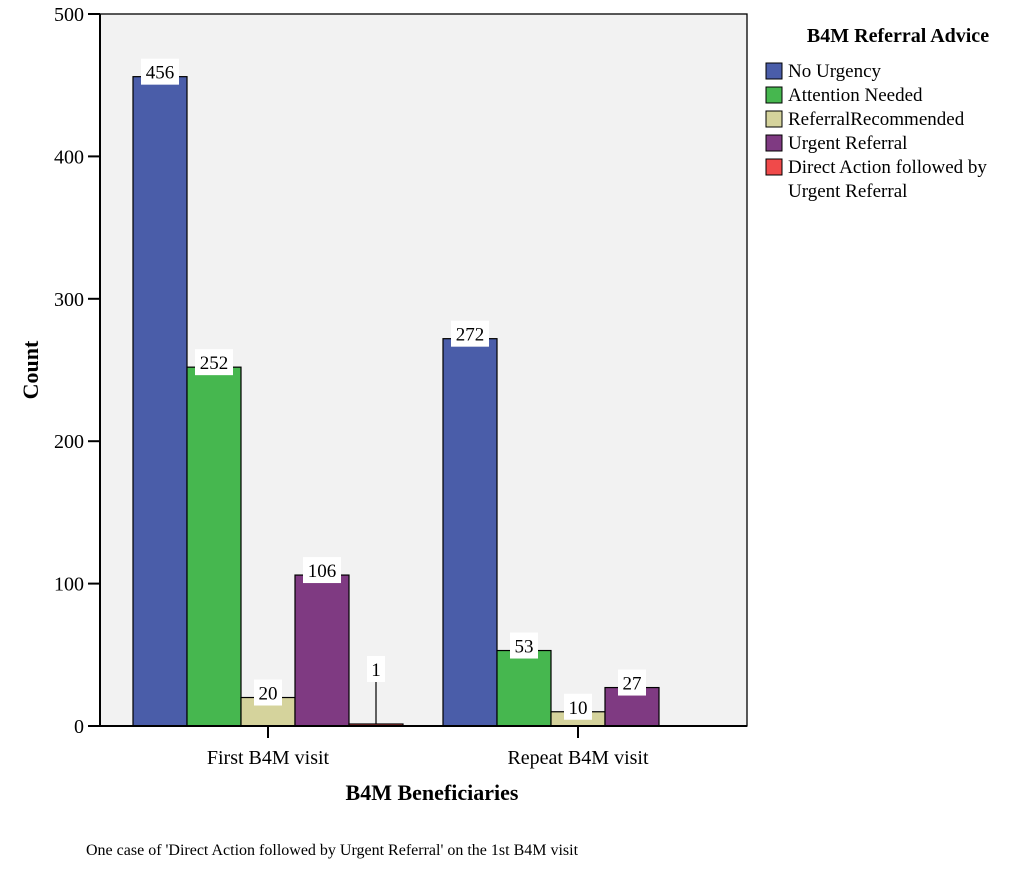 This screenshot has width=1024, height=876. What do you see at coordinates (432, 792) in the screenshot?
I see `x-axis-title: B4M Beneficiaries` at bounding box center [432, 792].